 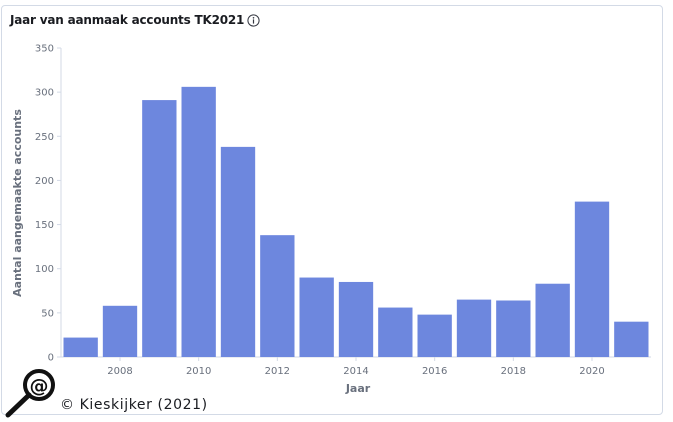 I want to click on magnifier-logo: @, so click(x=30, y=393).